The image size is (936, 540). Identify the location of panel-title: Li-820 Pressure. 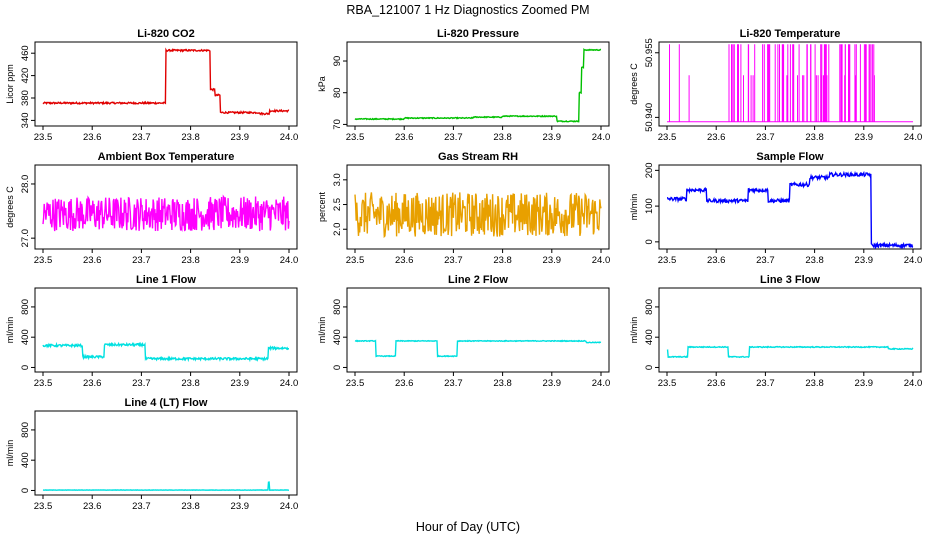
(478, 34).